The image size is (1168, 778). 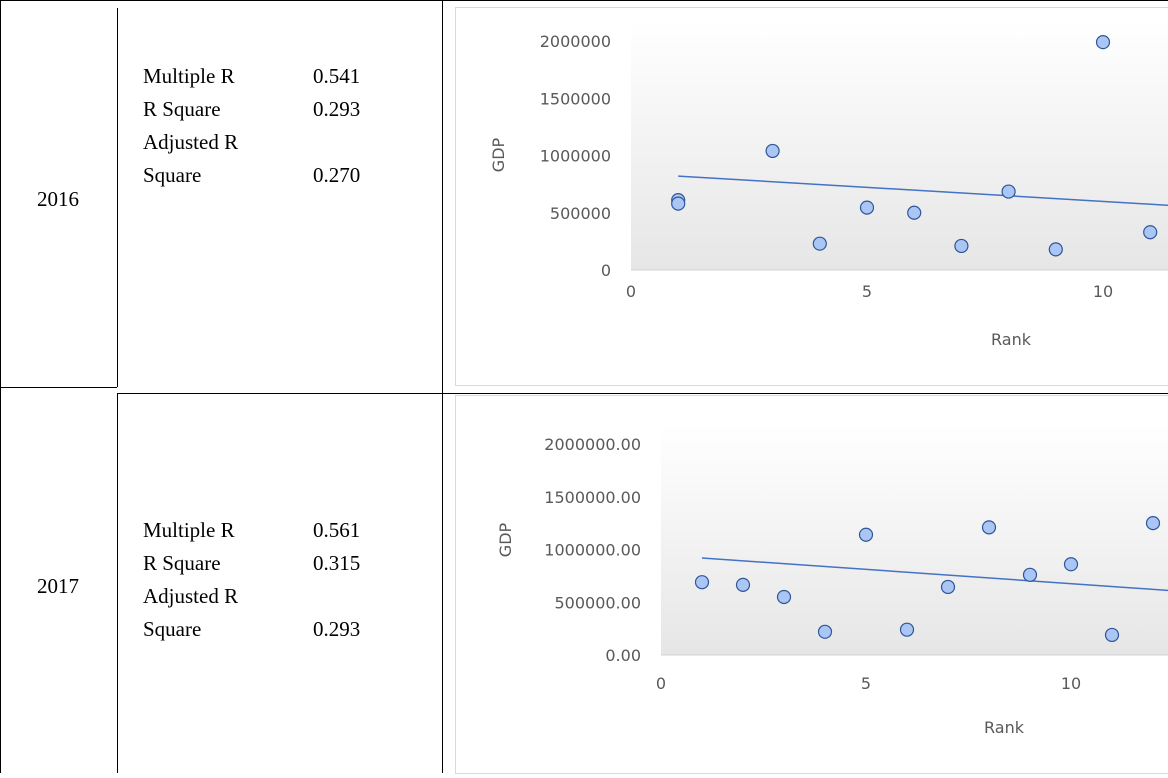 What do you see at coordinates (575, 98) in the screenshot?
I see `y-tick-label: 1500000` at bounding box center [575, 98].